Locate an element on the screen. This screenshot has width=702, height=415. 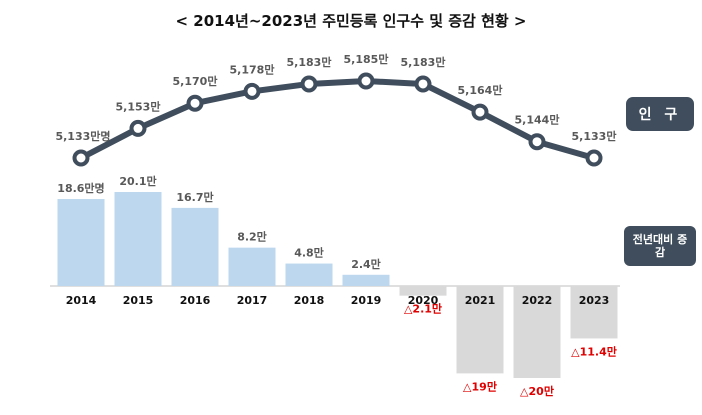
x-axis-tick-label: 2020 is located at coordinates (423, 300).